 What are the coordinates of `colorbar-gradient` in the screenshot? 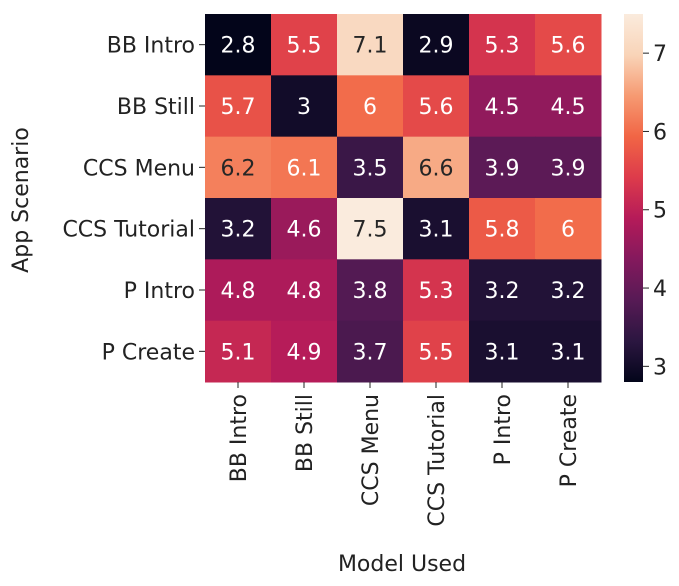 It's located at (633, 198).